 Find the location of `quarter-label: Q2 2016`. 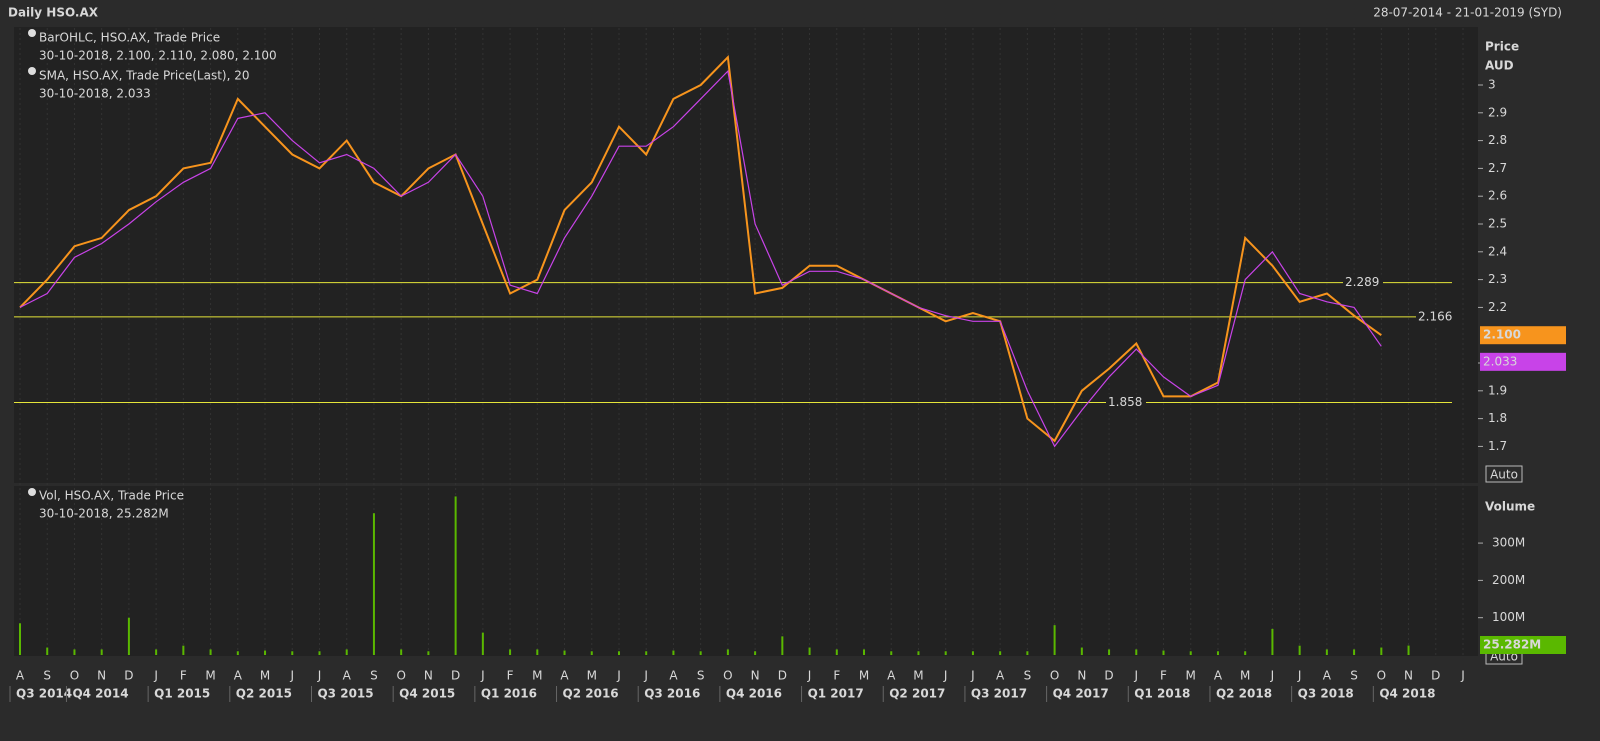

quarter-label: Q2 2016 is located at coordinates (591, 694).